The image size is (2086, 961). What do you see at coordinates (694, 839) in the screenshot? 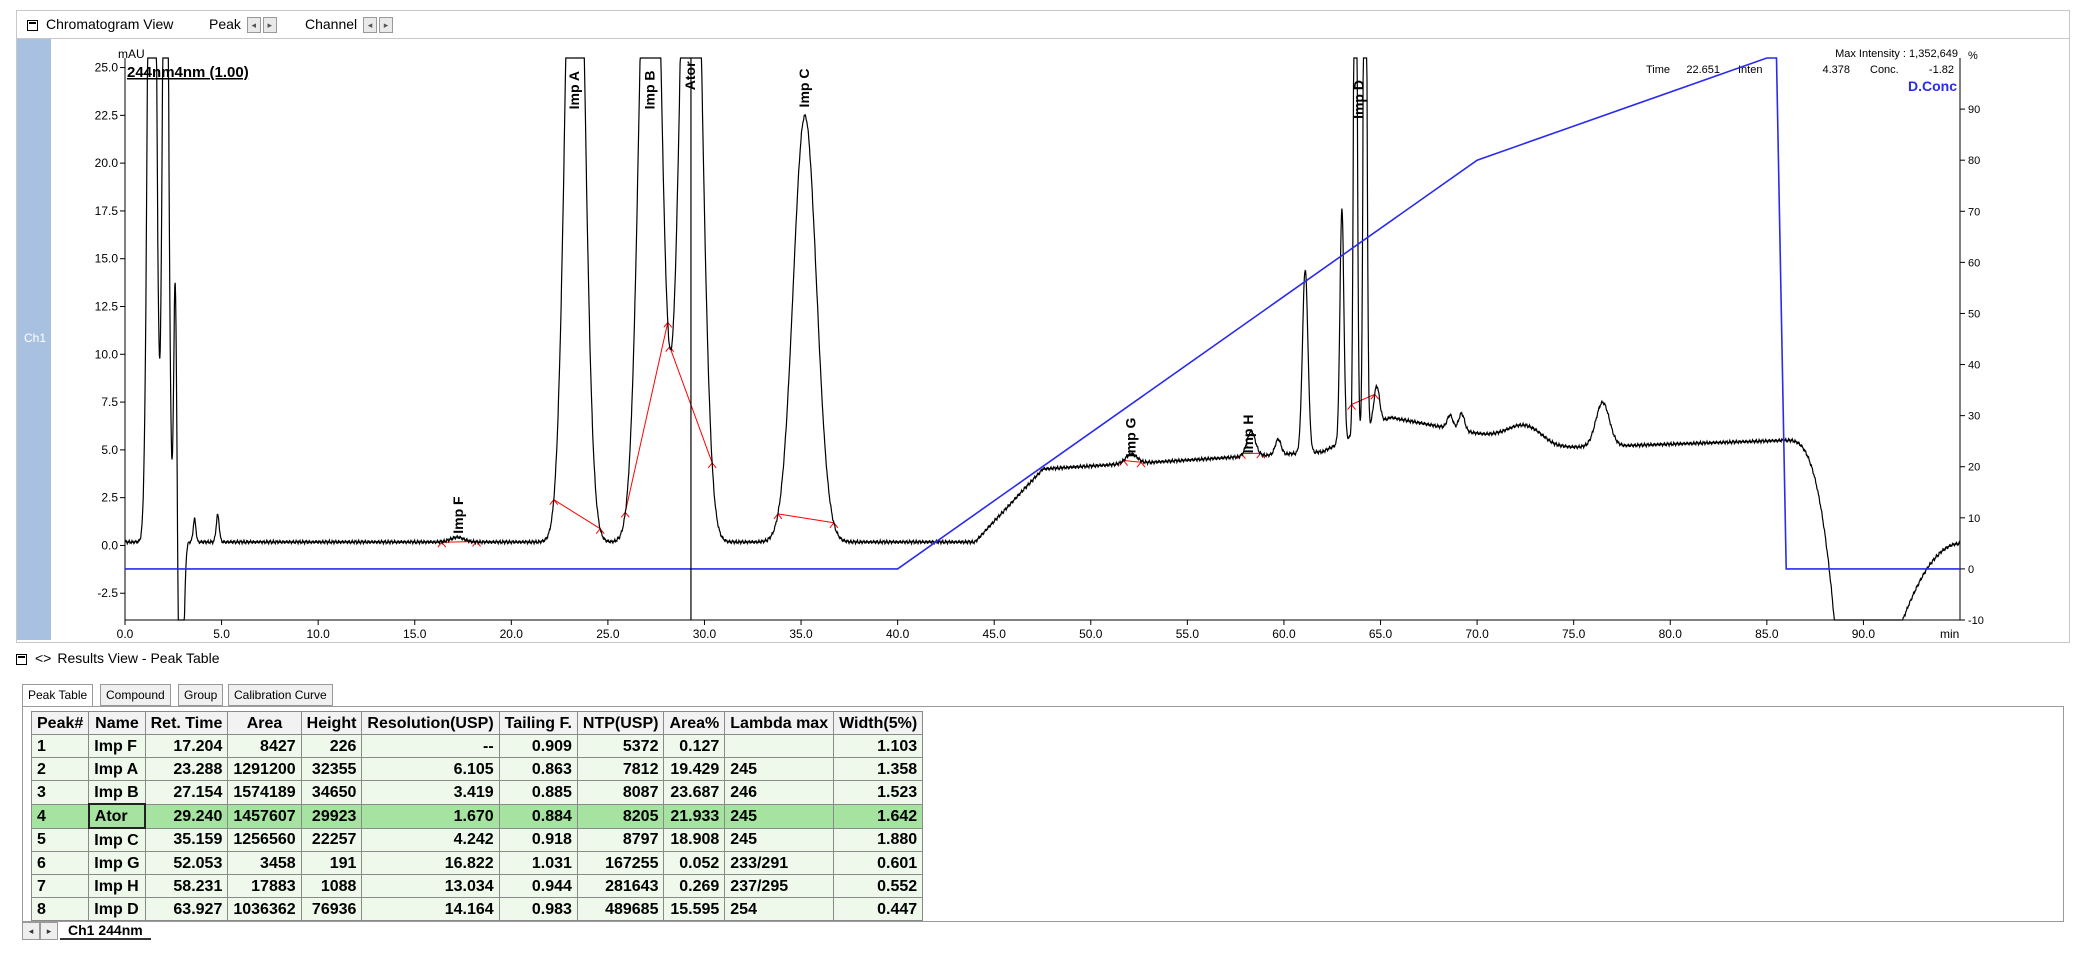
I see `table-cell: 18.908` at bounding box center [694, 839].